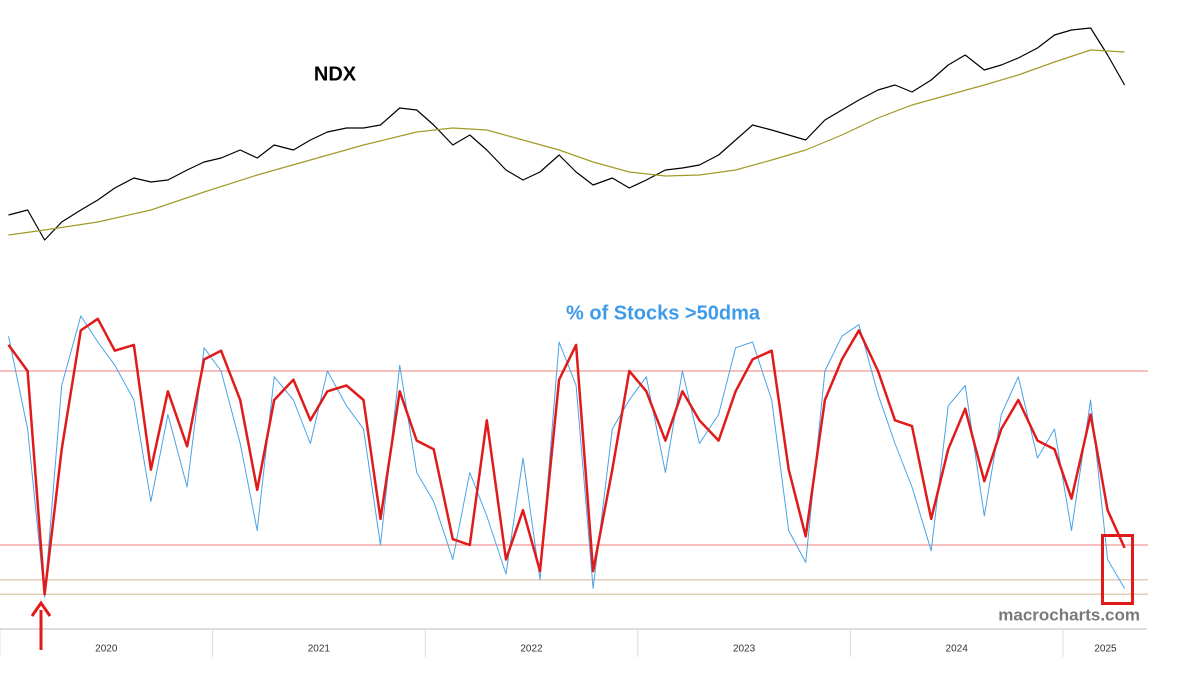  Describe the element at coordinates (744, 649) in the screenshot. I see `x-tick-label: 2023` at that location.